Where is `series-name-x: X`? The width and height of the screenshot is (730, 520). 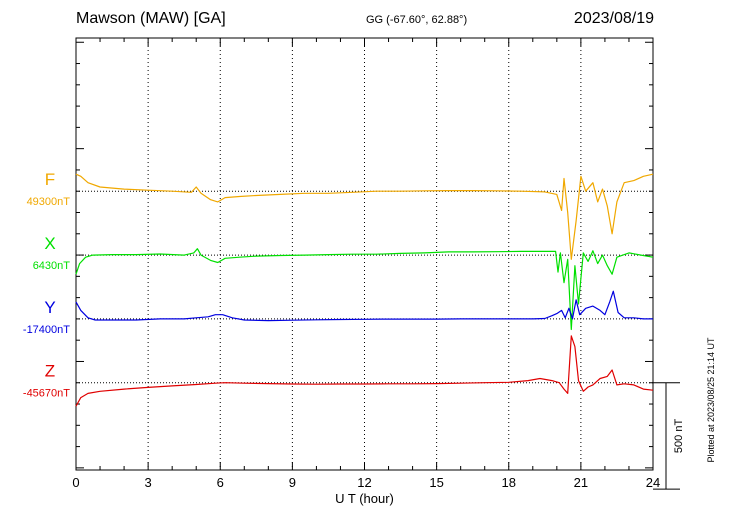 series-name-x: X is located at coordinates (49, 243).